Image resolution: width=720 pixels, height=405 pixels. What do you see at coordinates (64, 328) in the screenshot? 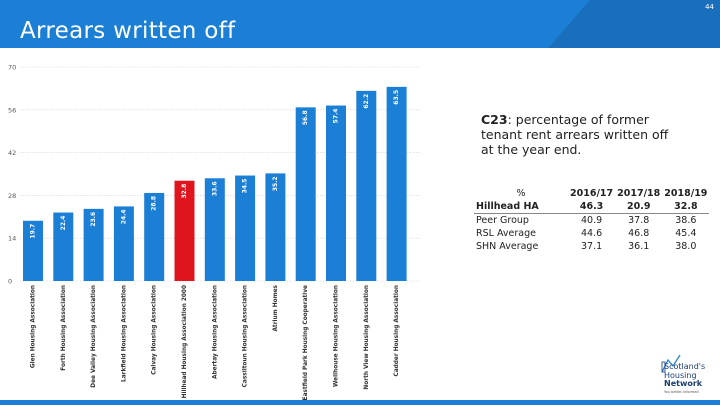
I see `category-label: Forth Housing Association` at bounding box center [64, 328].